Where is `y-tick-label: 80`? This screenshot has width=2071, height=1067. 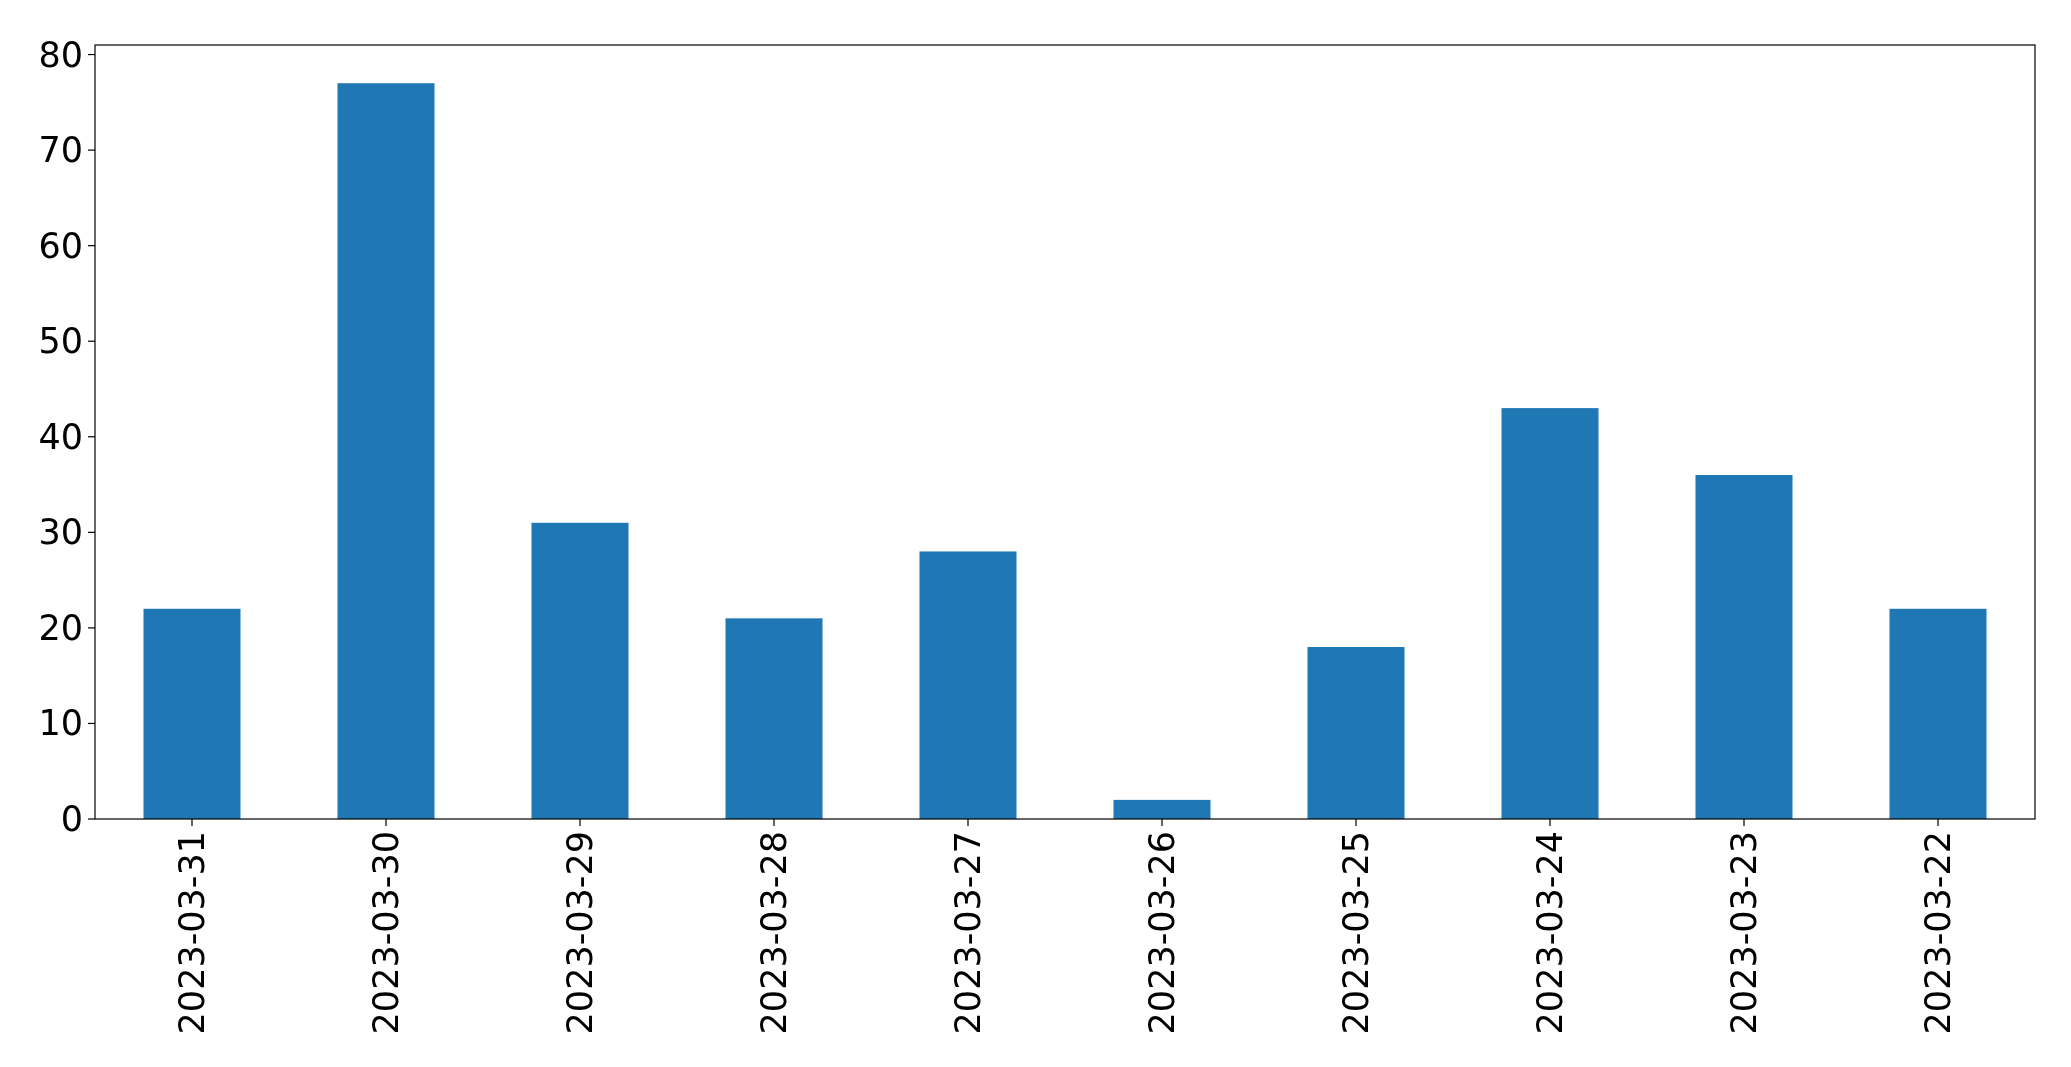 y-tick-label: 80 is located at coordinates (60, 54).